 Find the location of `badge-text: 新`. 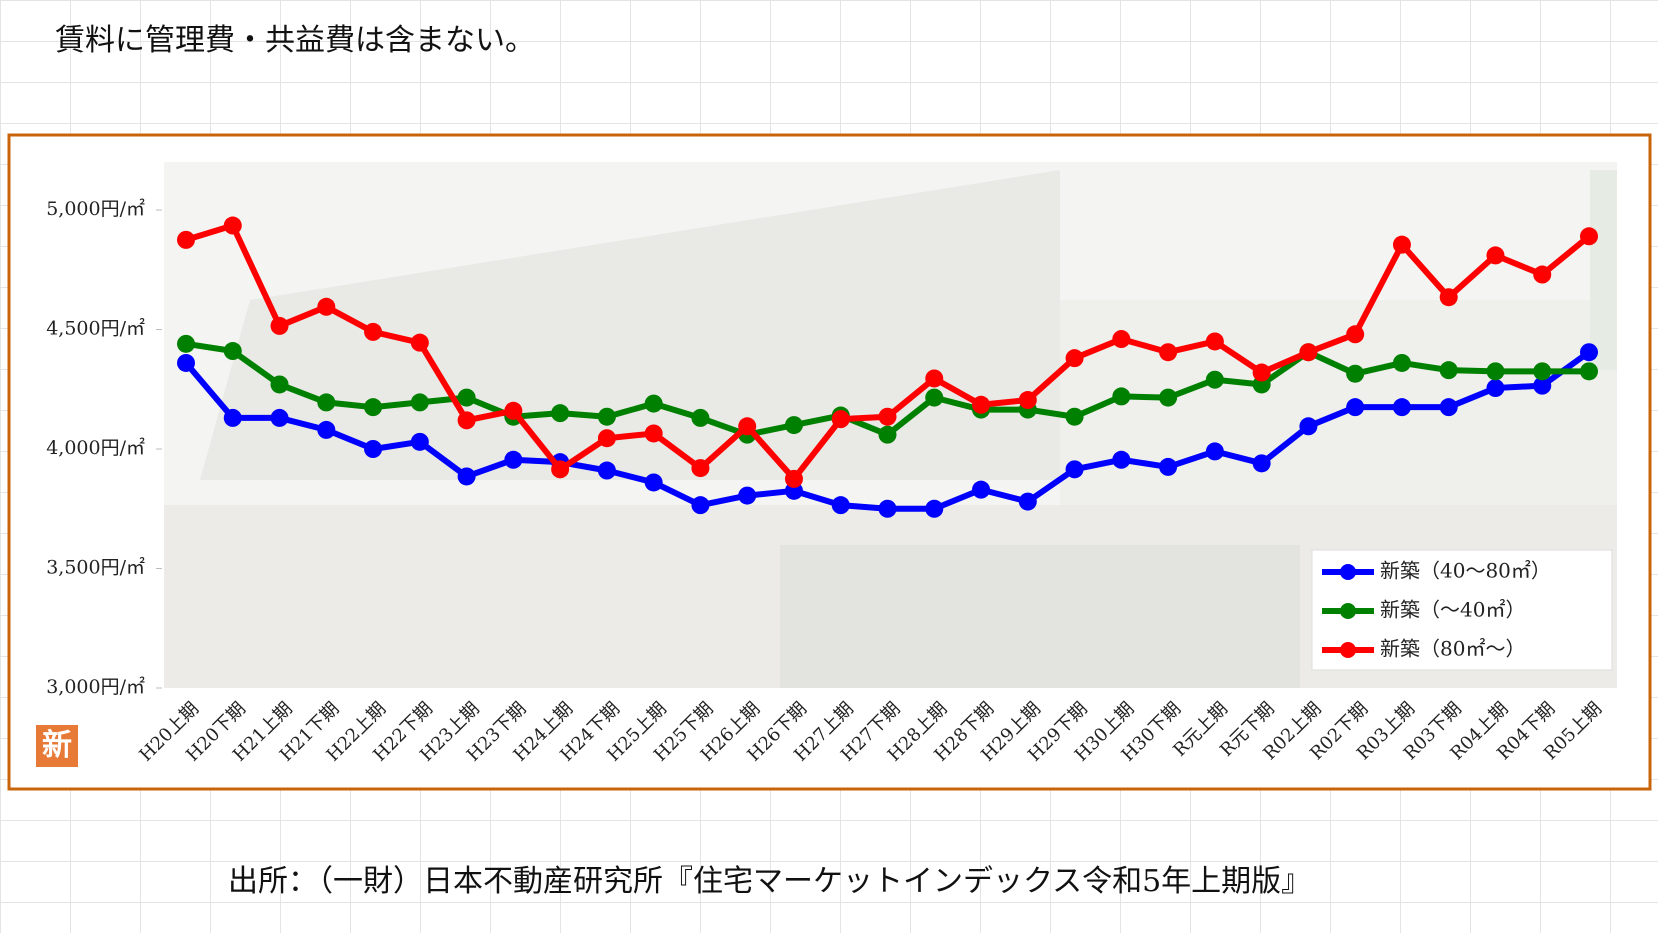

badge-text: 新 is located at coordinates (57, 745).